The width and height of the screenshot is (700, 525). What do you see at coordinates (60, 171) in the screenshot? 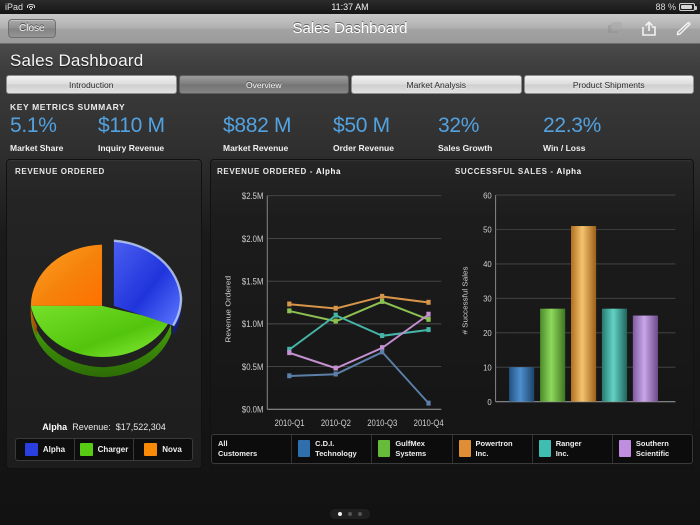
I see `pie-panel-title: REVENUE ORDERED` at bounding box center [60, 171].